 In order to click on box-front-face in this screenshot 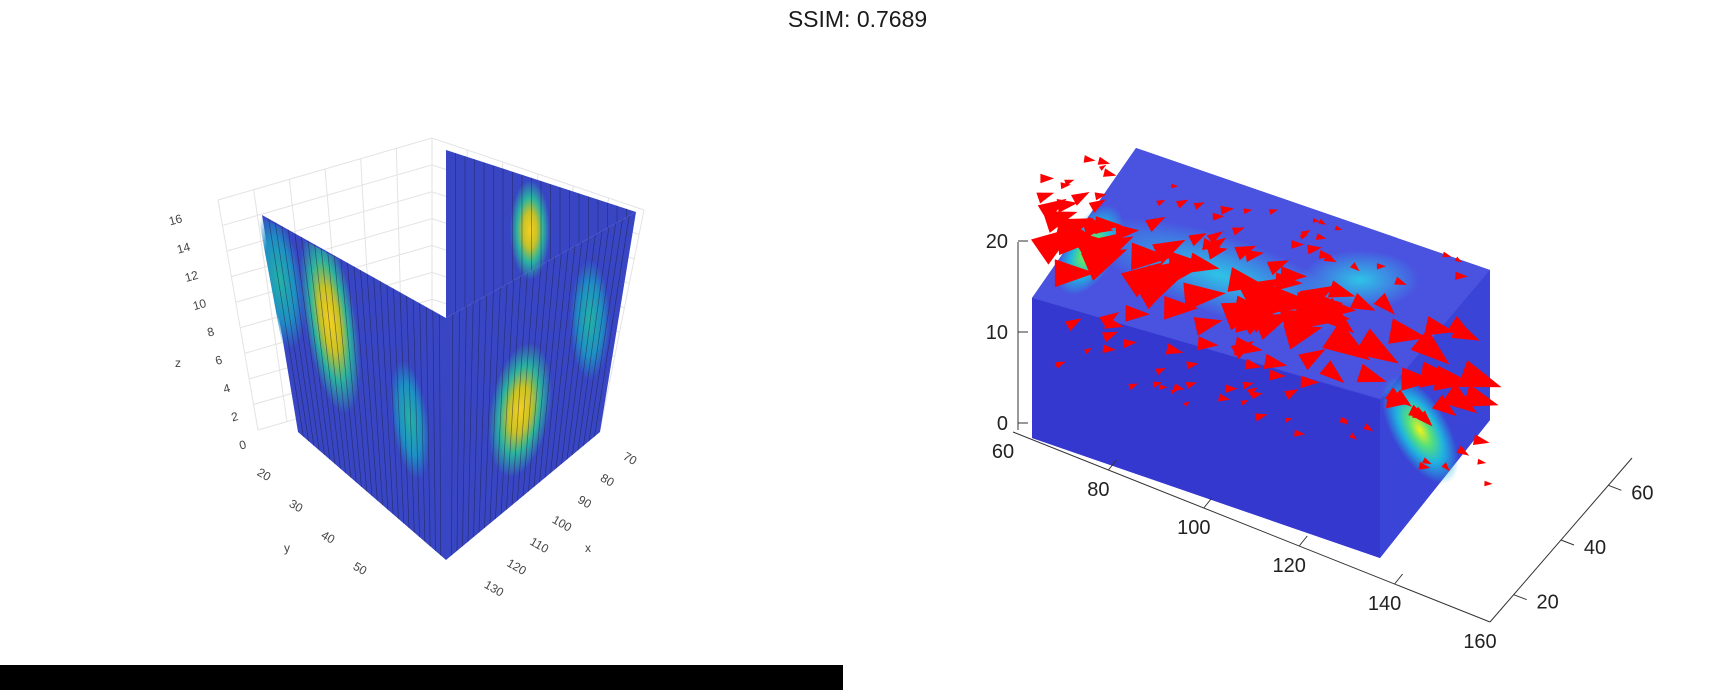, I will do `click(1206, 428)`.